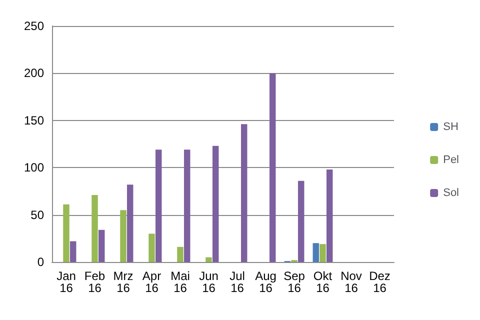 The height and width of the screenshot is (320, 480). What do you see at coordinates (237, 282) in the screenshot?
I see `x-tick-label: Jul 16` at bounding box center [237, 282].